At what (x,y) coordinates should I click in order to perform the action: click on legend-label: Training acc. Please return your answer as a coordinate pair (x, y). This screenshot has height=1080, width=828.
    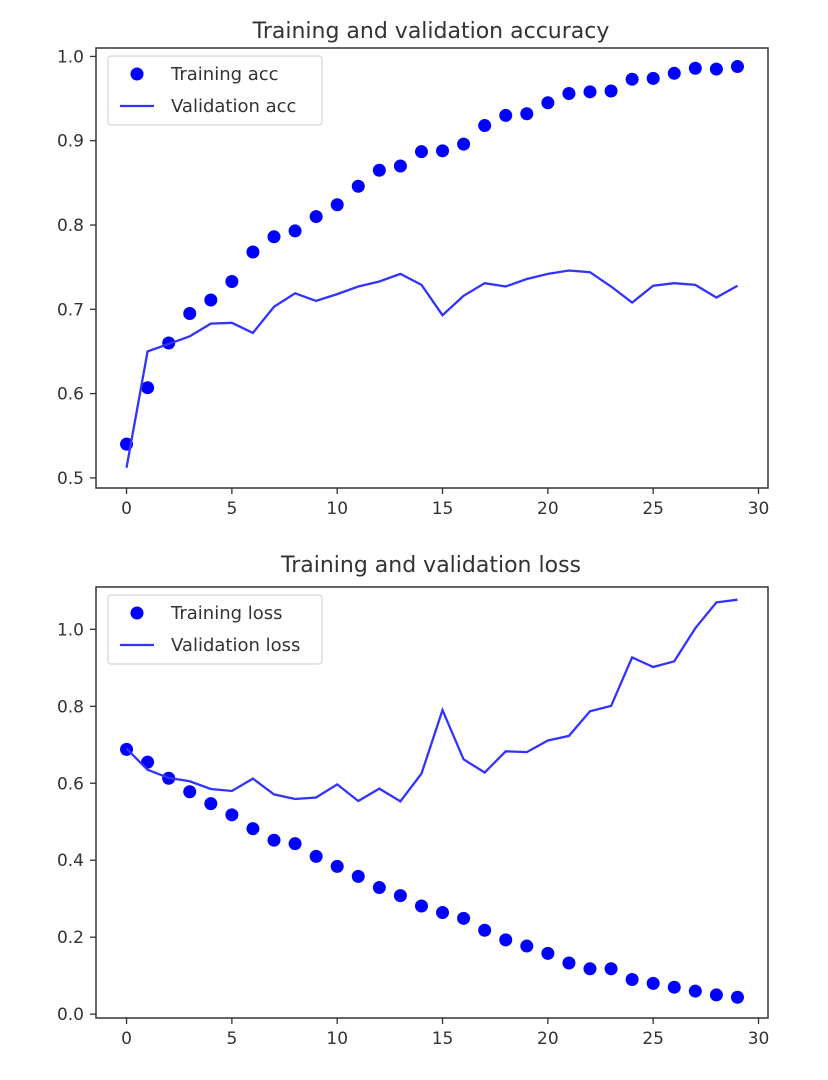
    Looking at the image, I should click on (224, 74).